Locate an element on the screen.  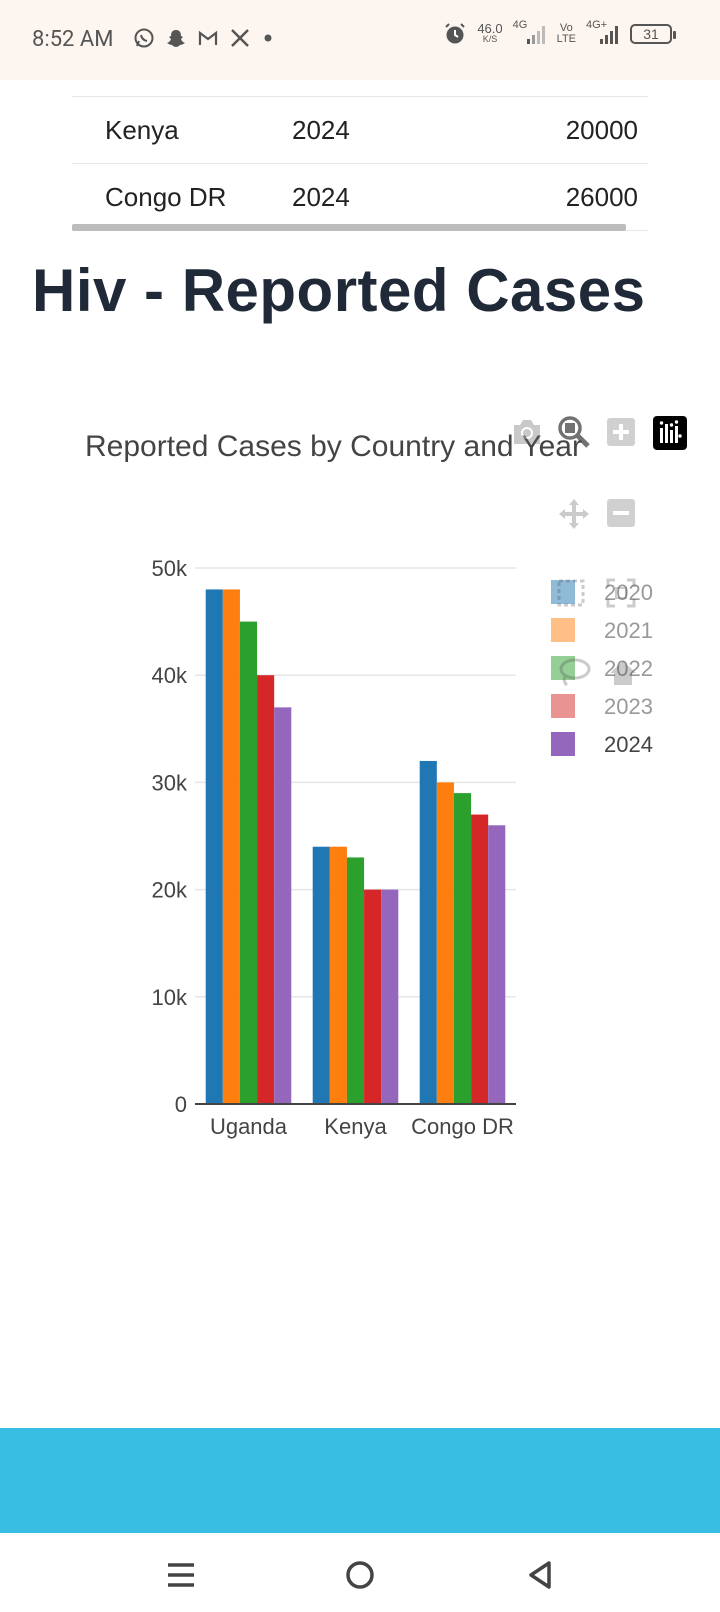
bar-uganda-2021 is located at coordinates (231, 846).